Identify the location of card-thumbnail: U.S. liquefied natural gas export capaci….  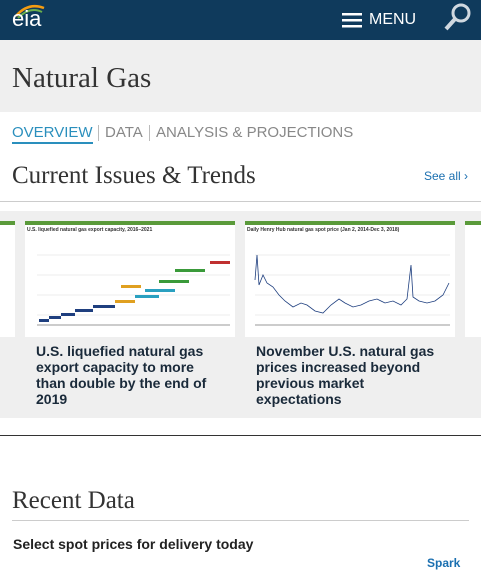
(130, 279).